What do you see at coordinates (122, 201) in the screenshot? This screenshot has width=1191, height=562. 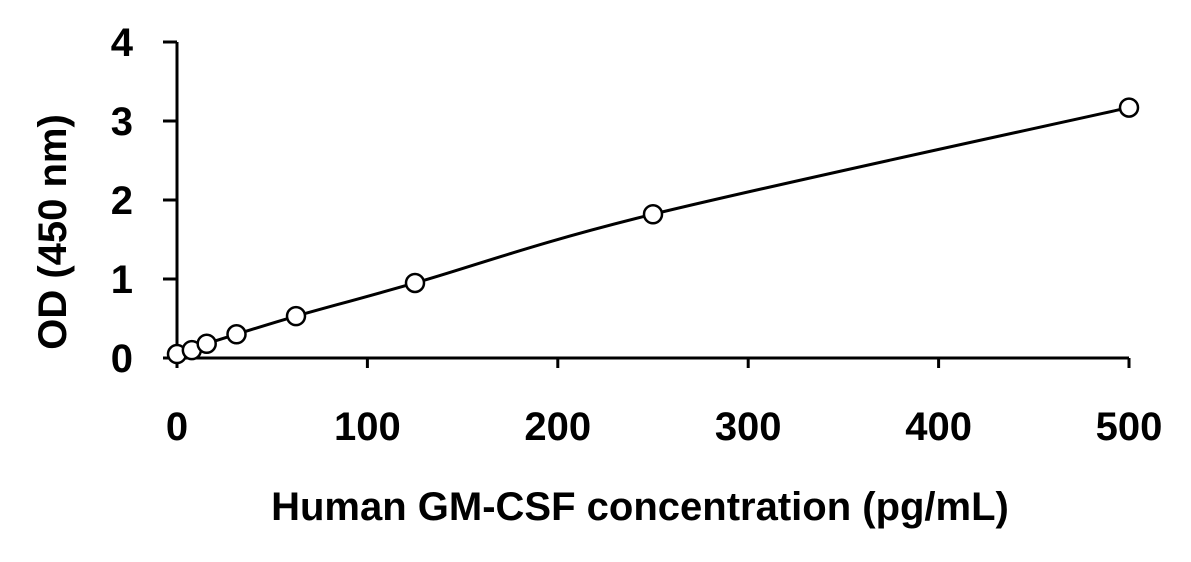 I see `y-tick-label: 2` at bounding box center [122, 201].